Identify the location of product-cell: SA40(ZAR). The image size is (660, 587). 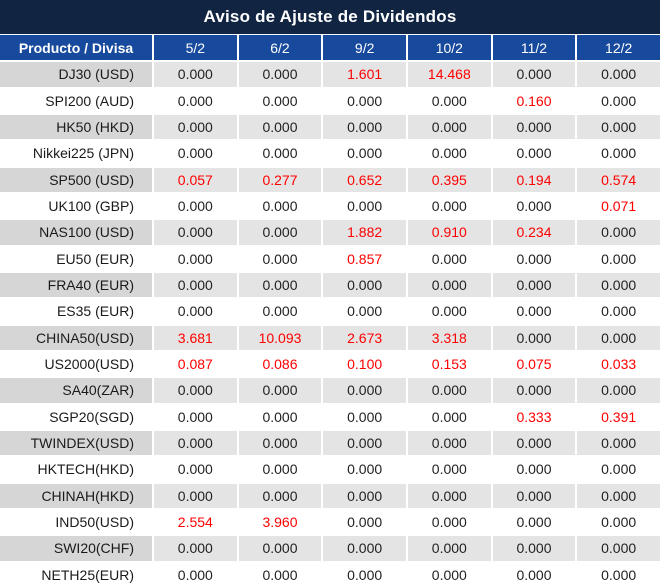
(76, 389).